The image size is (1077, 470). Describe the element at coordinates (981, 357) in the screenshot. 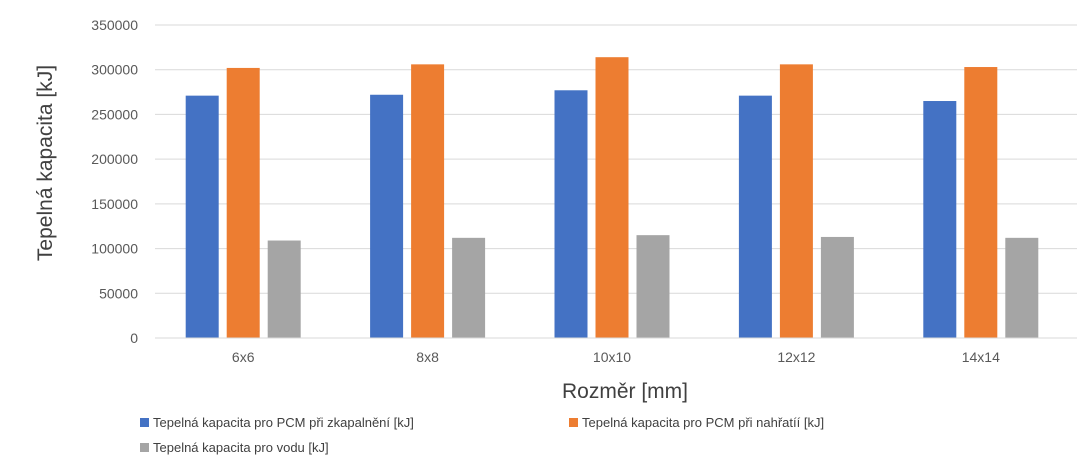

I see `x-tick-label: 14x14` at that location.